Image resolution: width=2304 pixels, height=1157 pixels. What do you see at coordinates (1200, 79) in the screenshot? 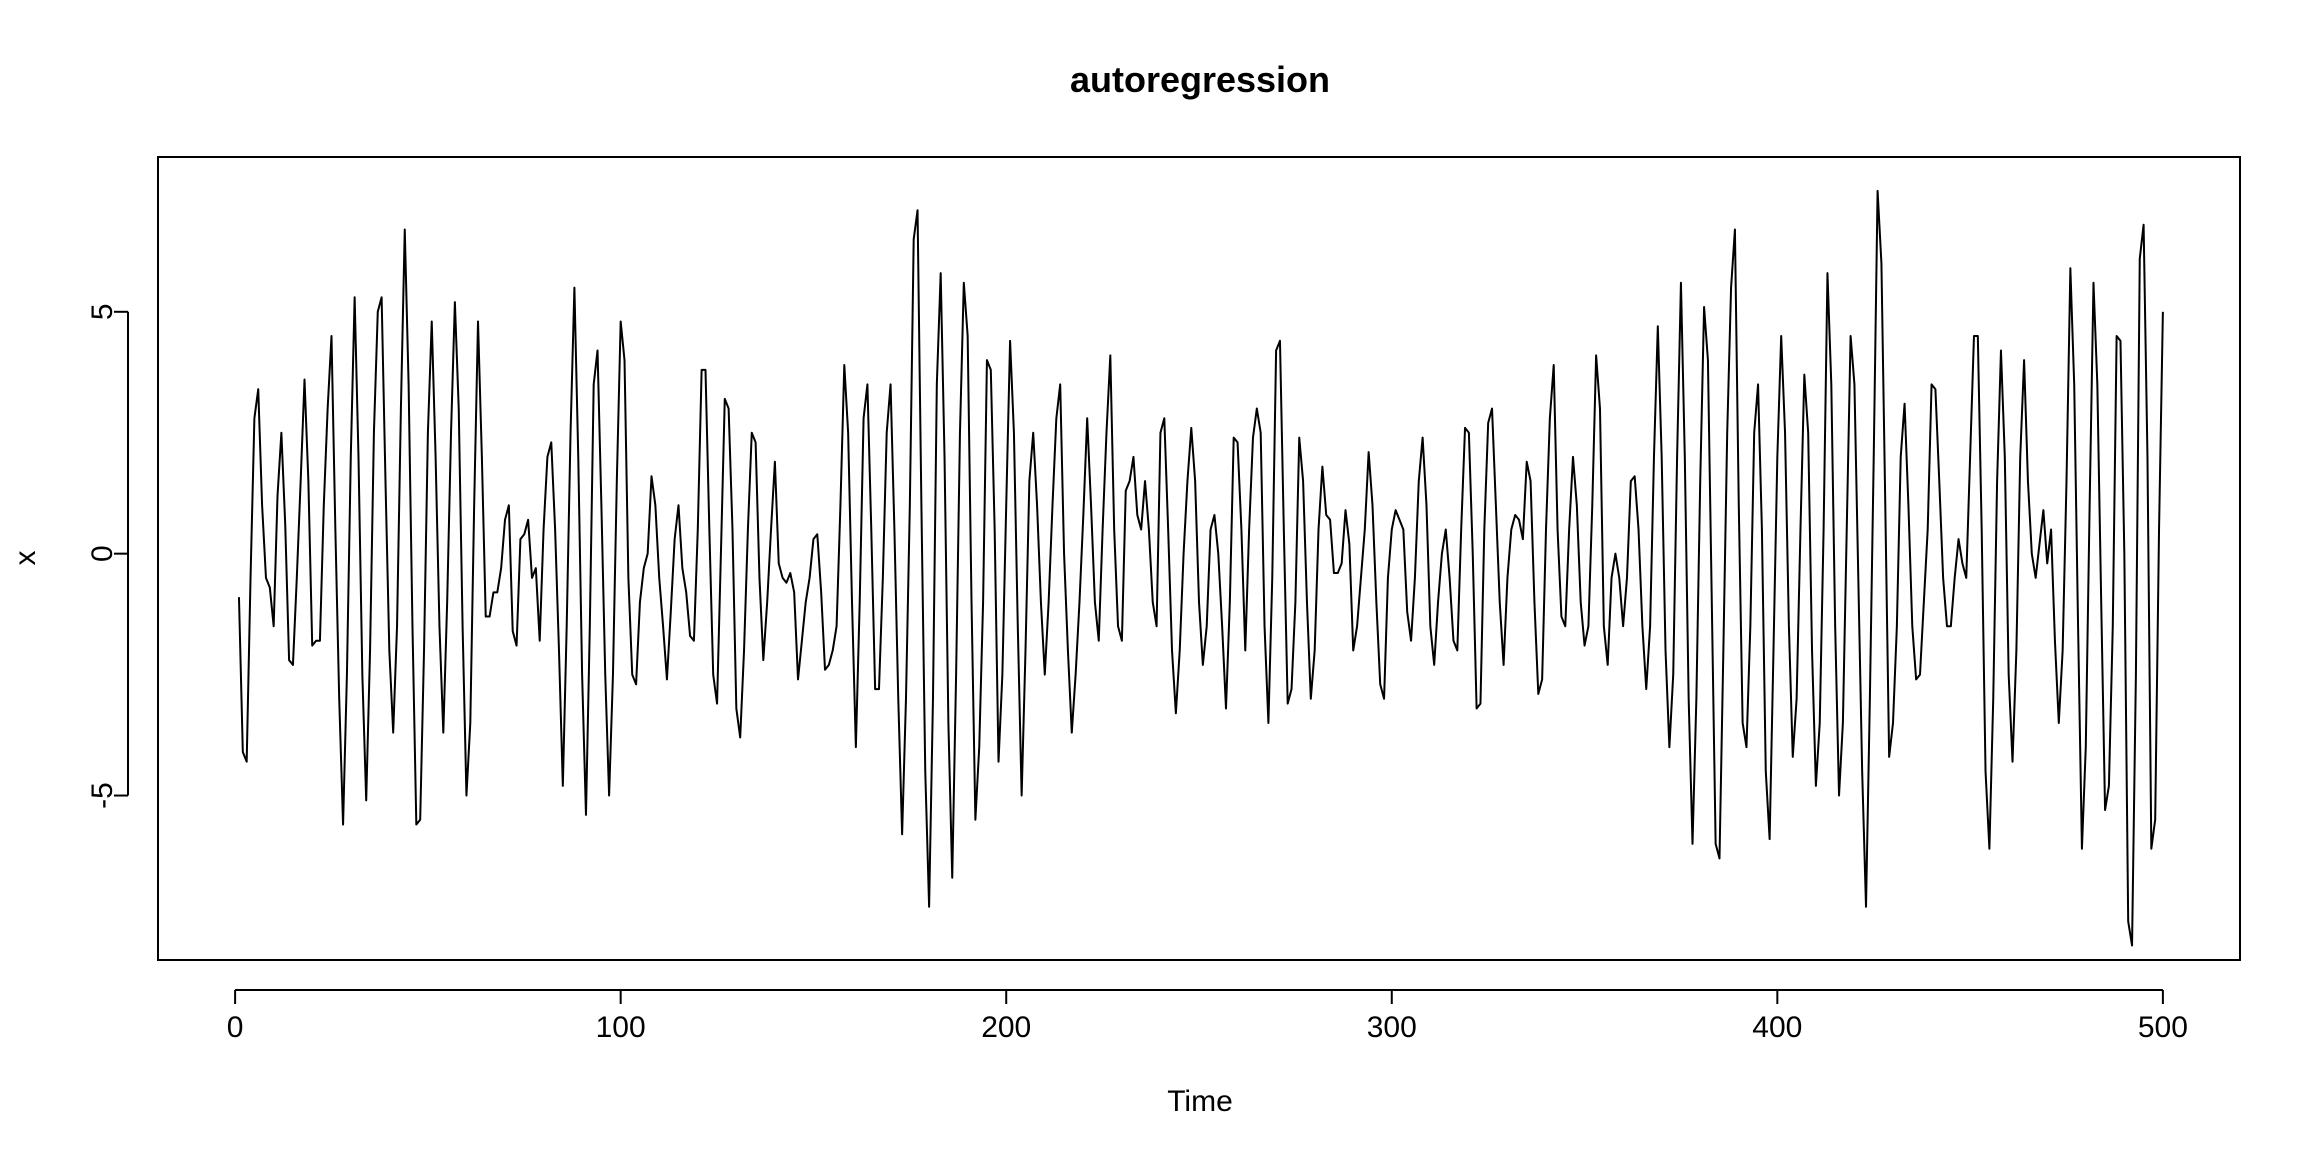
I see `chart-title: autoregression` at bounding box center [1200, 79].